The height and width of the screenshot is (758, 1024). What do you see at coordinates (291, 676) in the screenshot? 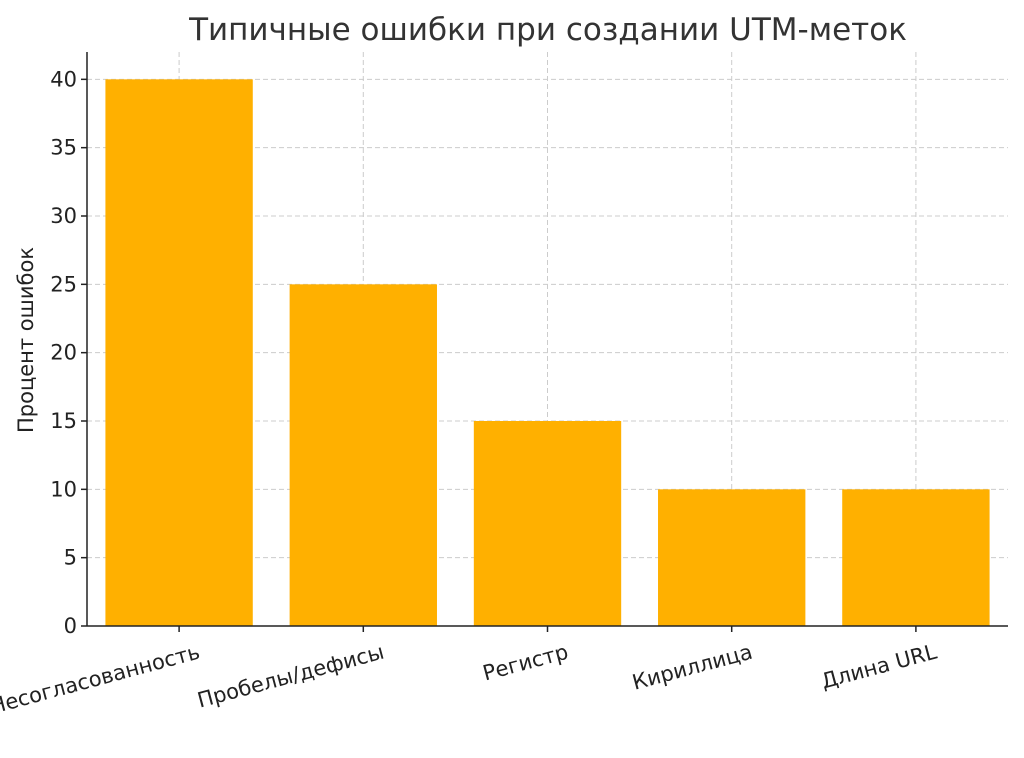
I see `x-tick-label: Пробелы/дефисы` at bounding box center [291, 676].